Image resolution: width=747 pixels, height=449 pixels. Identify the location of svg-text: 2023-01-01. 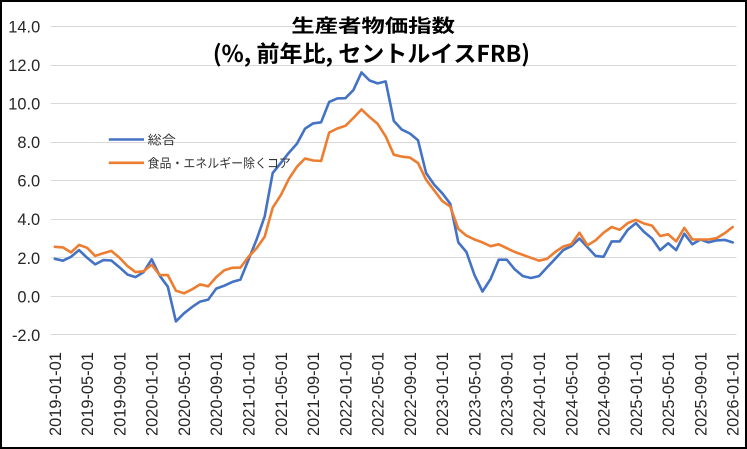
(443, 394).